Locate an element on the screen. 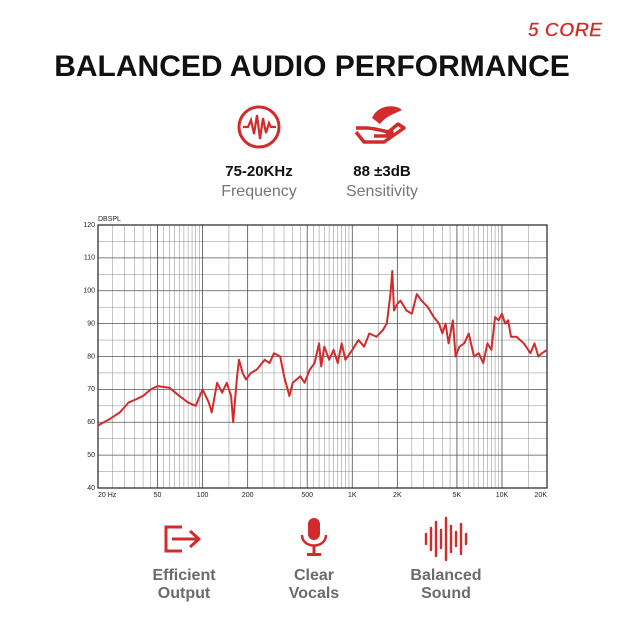 The height and width of the screenshot is (640, 640). y-tick-label: 80 is located at coordinates (91, 356).